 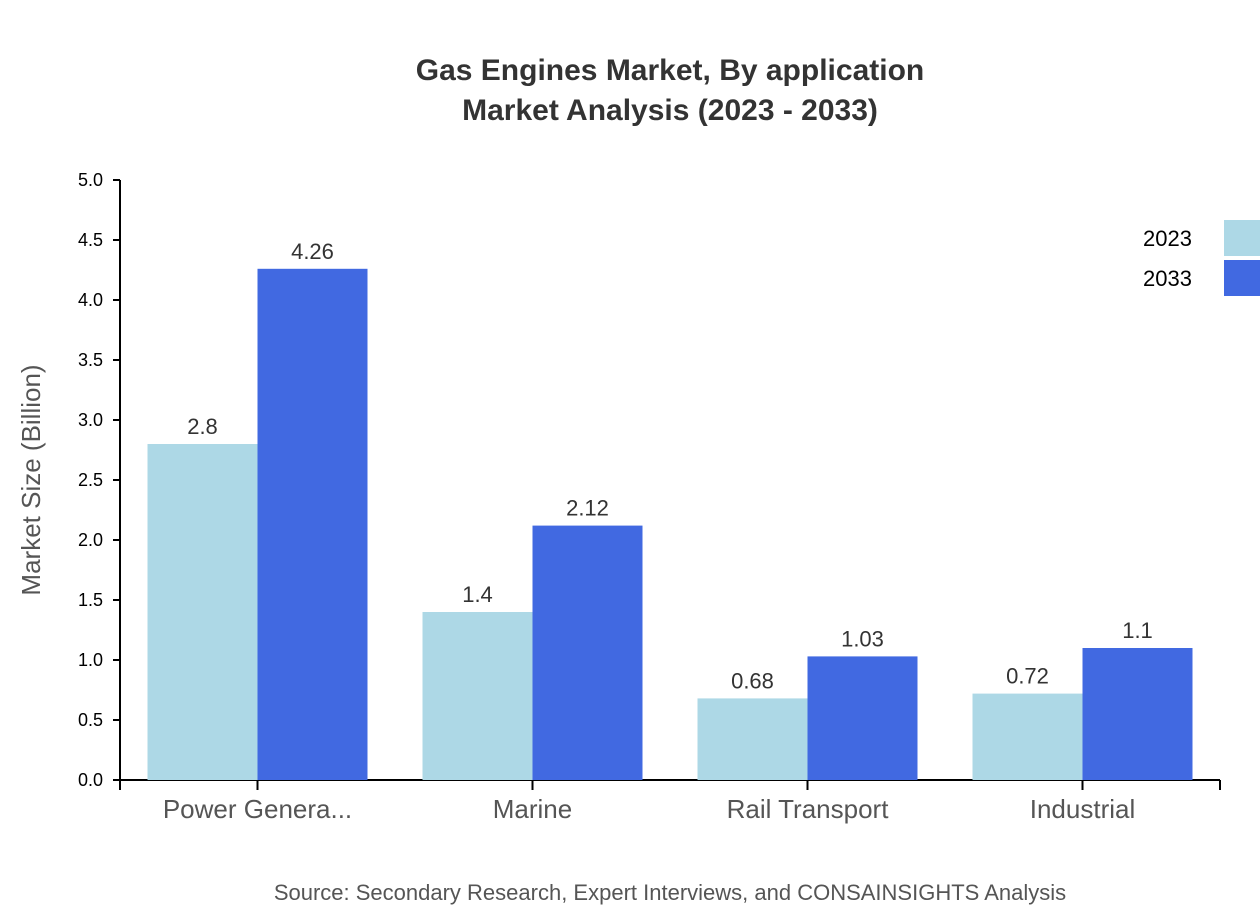 I want to click on y-tick-label: 1.0, so click(x=90, y=660).